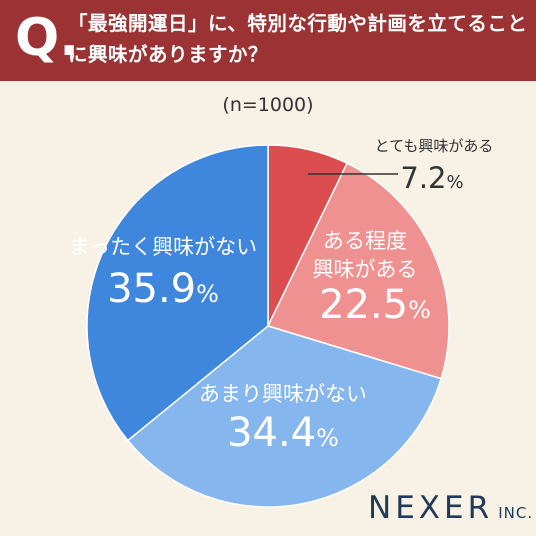  I want to click on nexer-logo: NEXER INC., so click(450, 508).